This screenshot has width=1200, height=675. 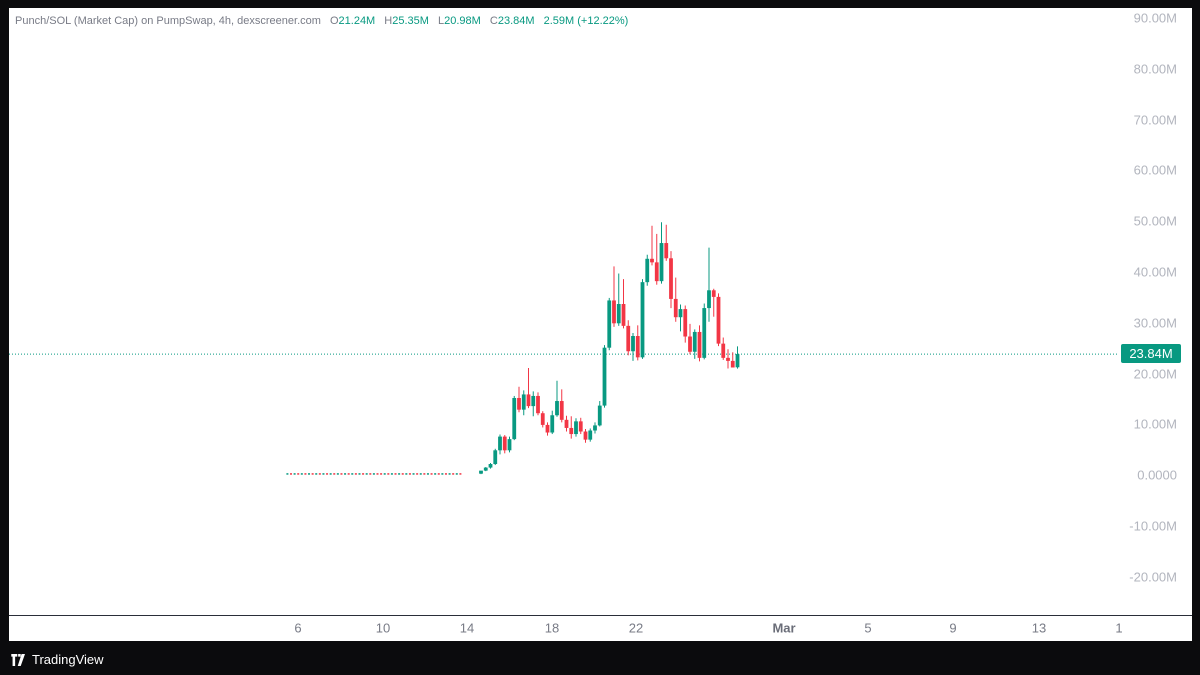 I want to click on legend-open-key: O, so click(x=334, y=21).